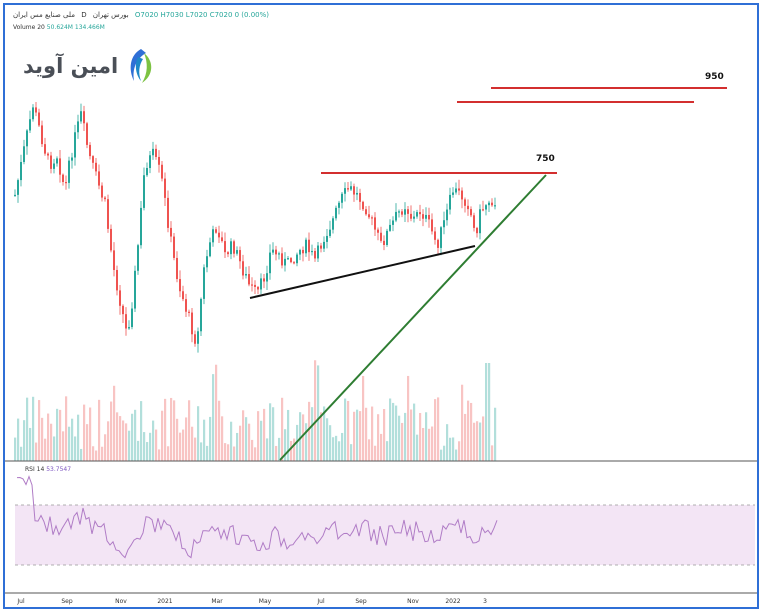 The width and height of the screenshot is (764, 614). I want to click on rsi-header: RSI 14 53.7547, so click(48, 469).